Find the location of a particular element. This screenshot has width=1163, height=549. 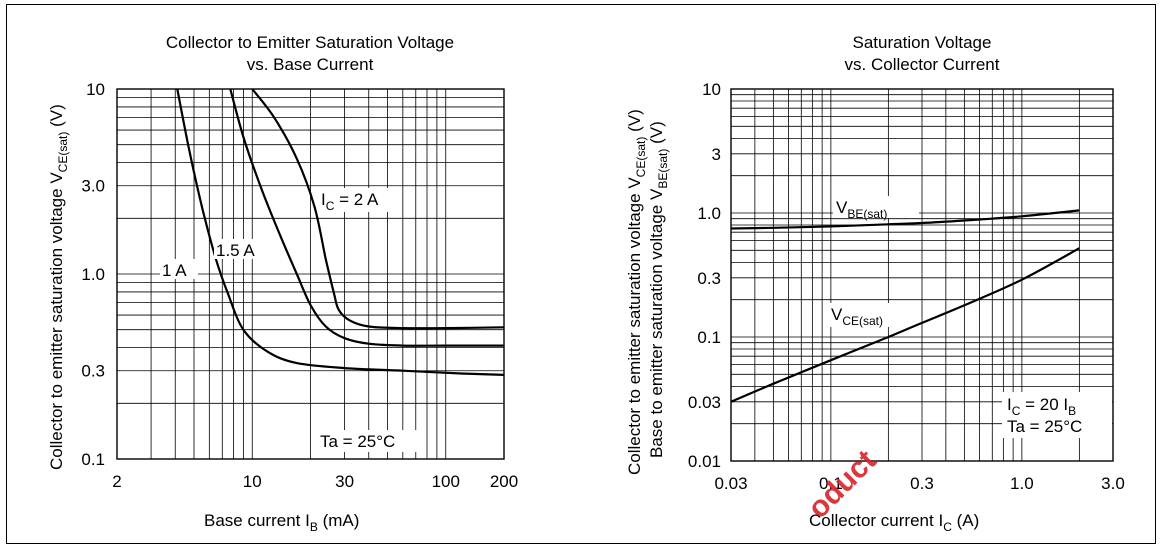

x-tick-label: 200 is located at coordinates (504, 481).